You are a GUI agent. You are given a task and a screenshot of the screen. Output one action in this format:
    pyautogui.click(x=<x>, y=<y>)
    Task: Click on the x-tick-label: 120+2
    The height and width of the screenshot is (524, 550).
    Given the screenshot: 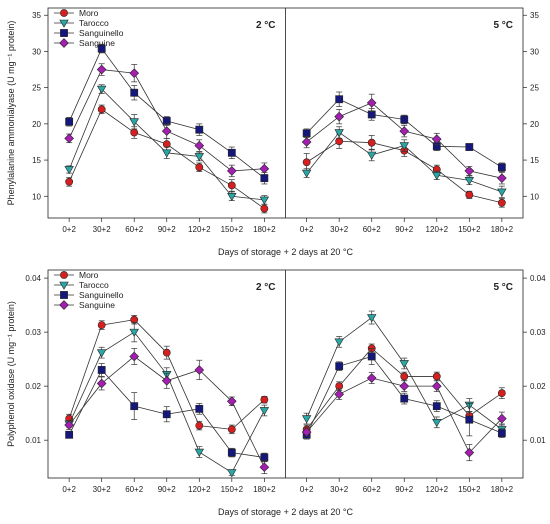 What is the action you would take?
    pyautogui.click(x=199, y=489)
    